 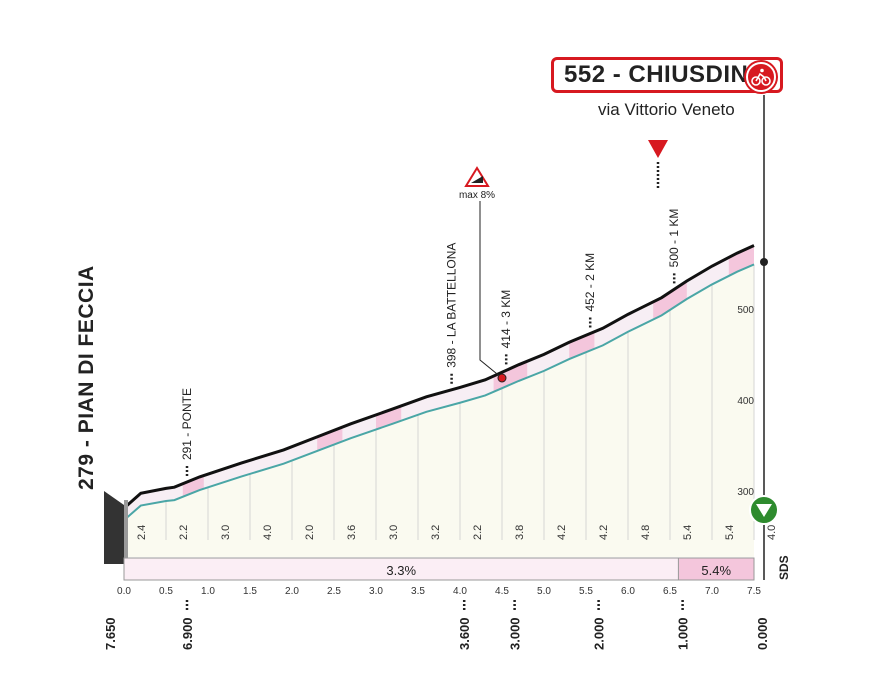 I want to click on segment-grade-label: 4.8, so click(x=646, y=532).